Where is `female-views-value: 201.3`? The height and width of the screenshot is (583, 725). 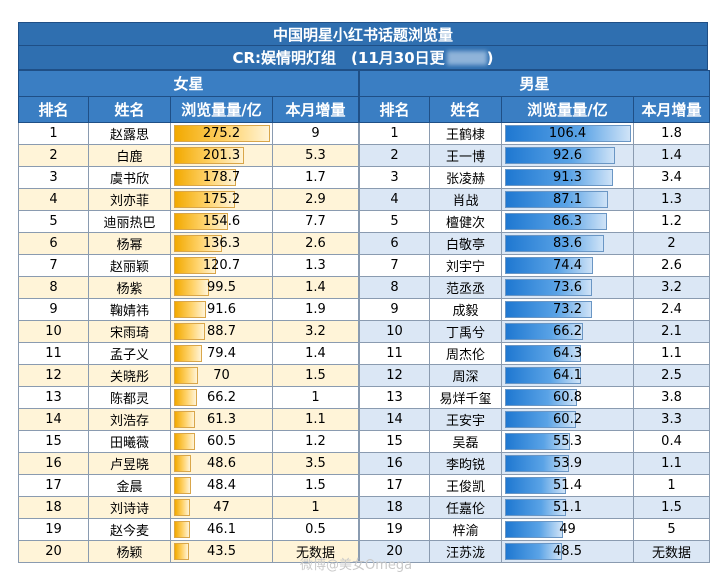
female-views-value: 201.3 is located at coordinates (221, 155).